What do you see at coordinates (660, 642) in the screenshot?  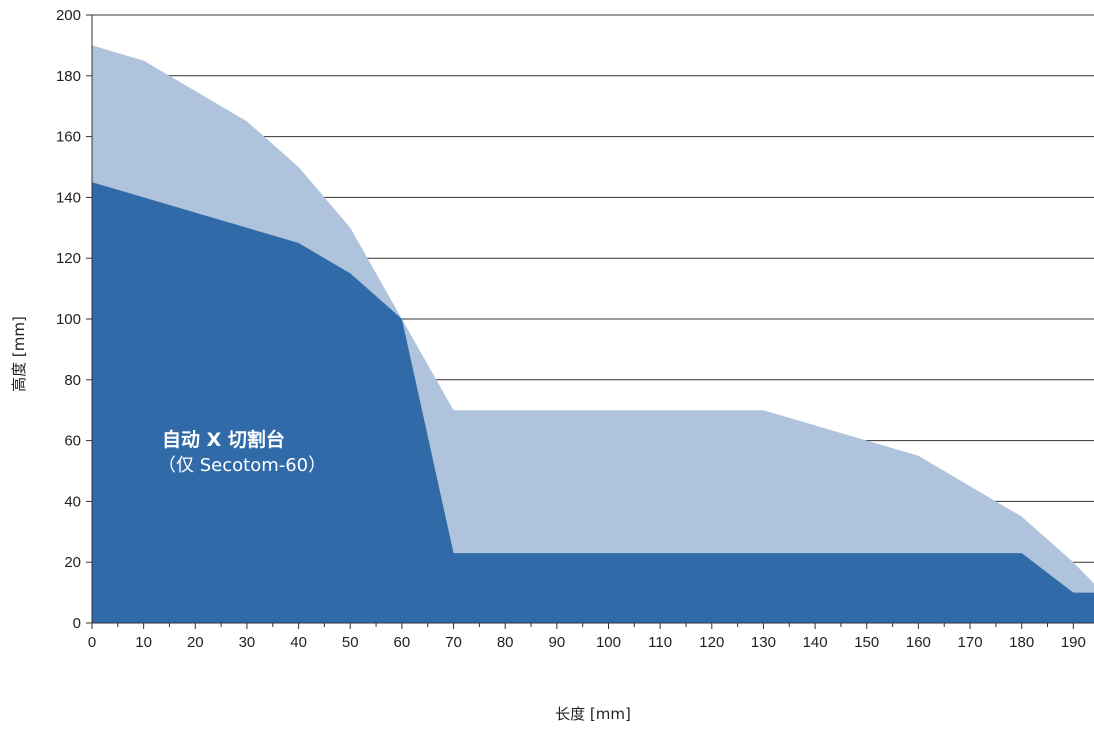 I see `x-tick-label-110: 110` at bounding box center [660, 642].